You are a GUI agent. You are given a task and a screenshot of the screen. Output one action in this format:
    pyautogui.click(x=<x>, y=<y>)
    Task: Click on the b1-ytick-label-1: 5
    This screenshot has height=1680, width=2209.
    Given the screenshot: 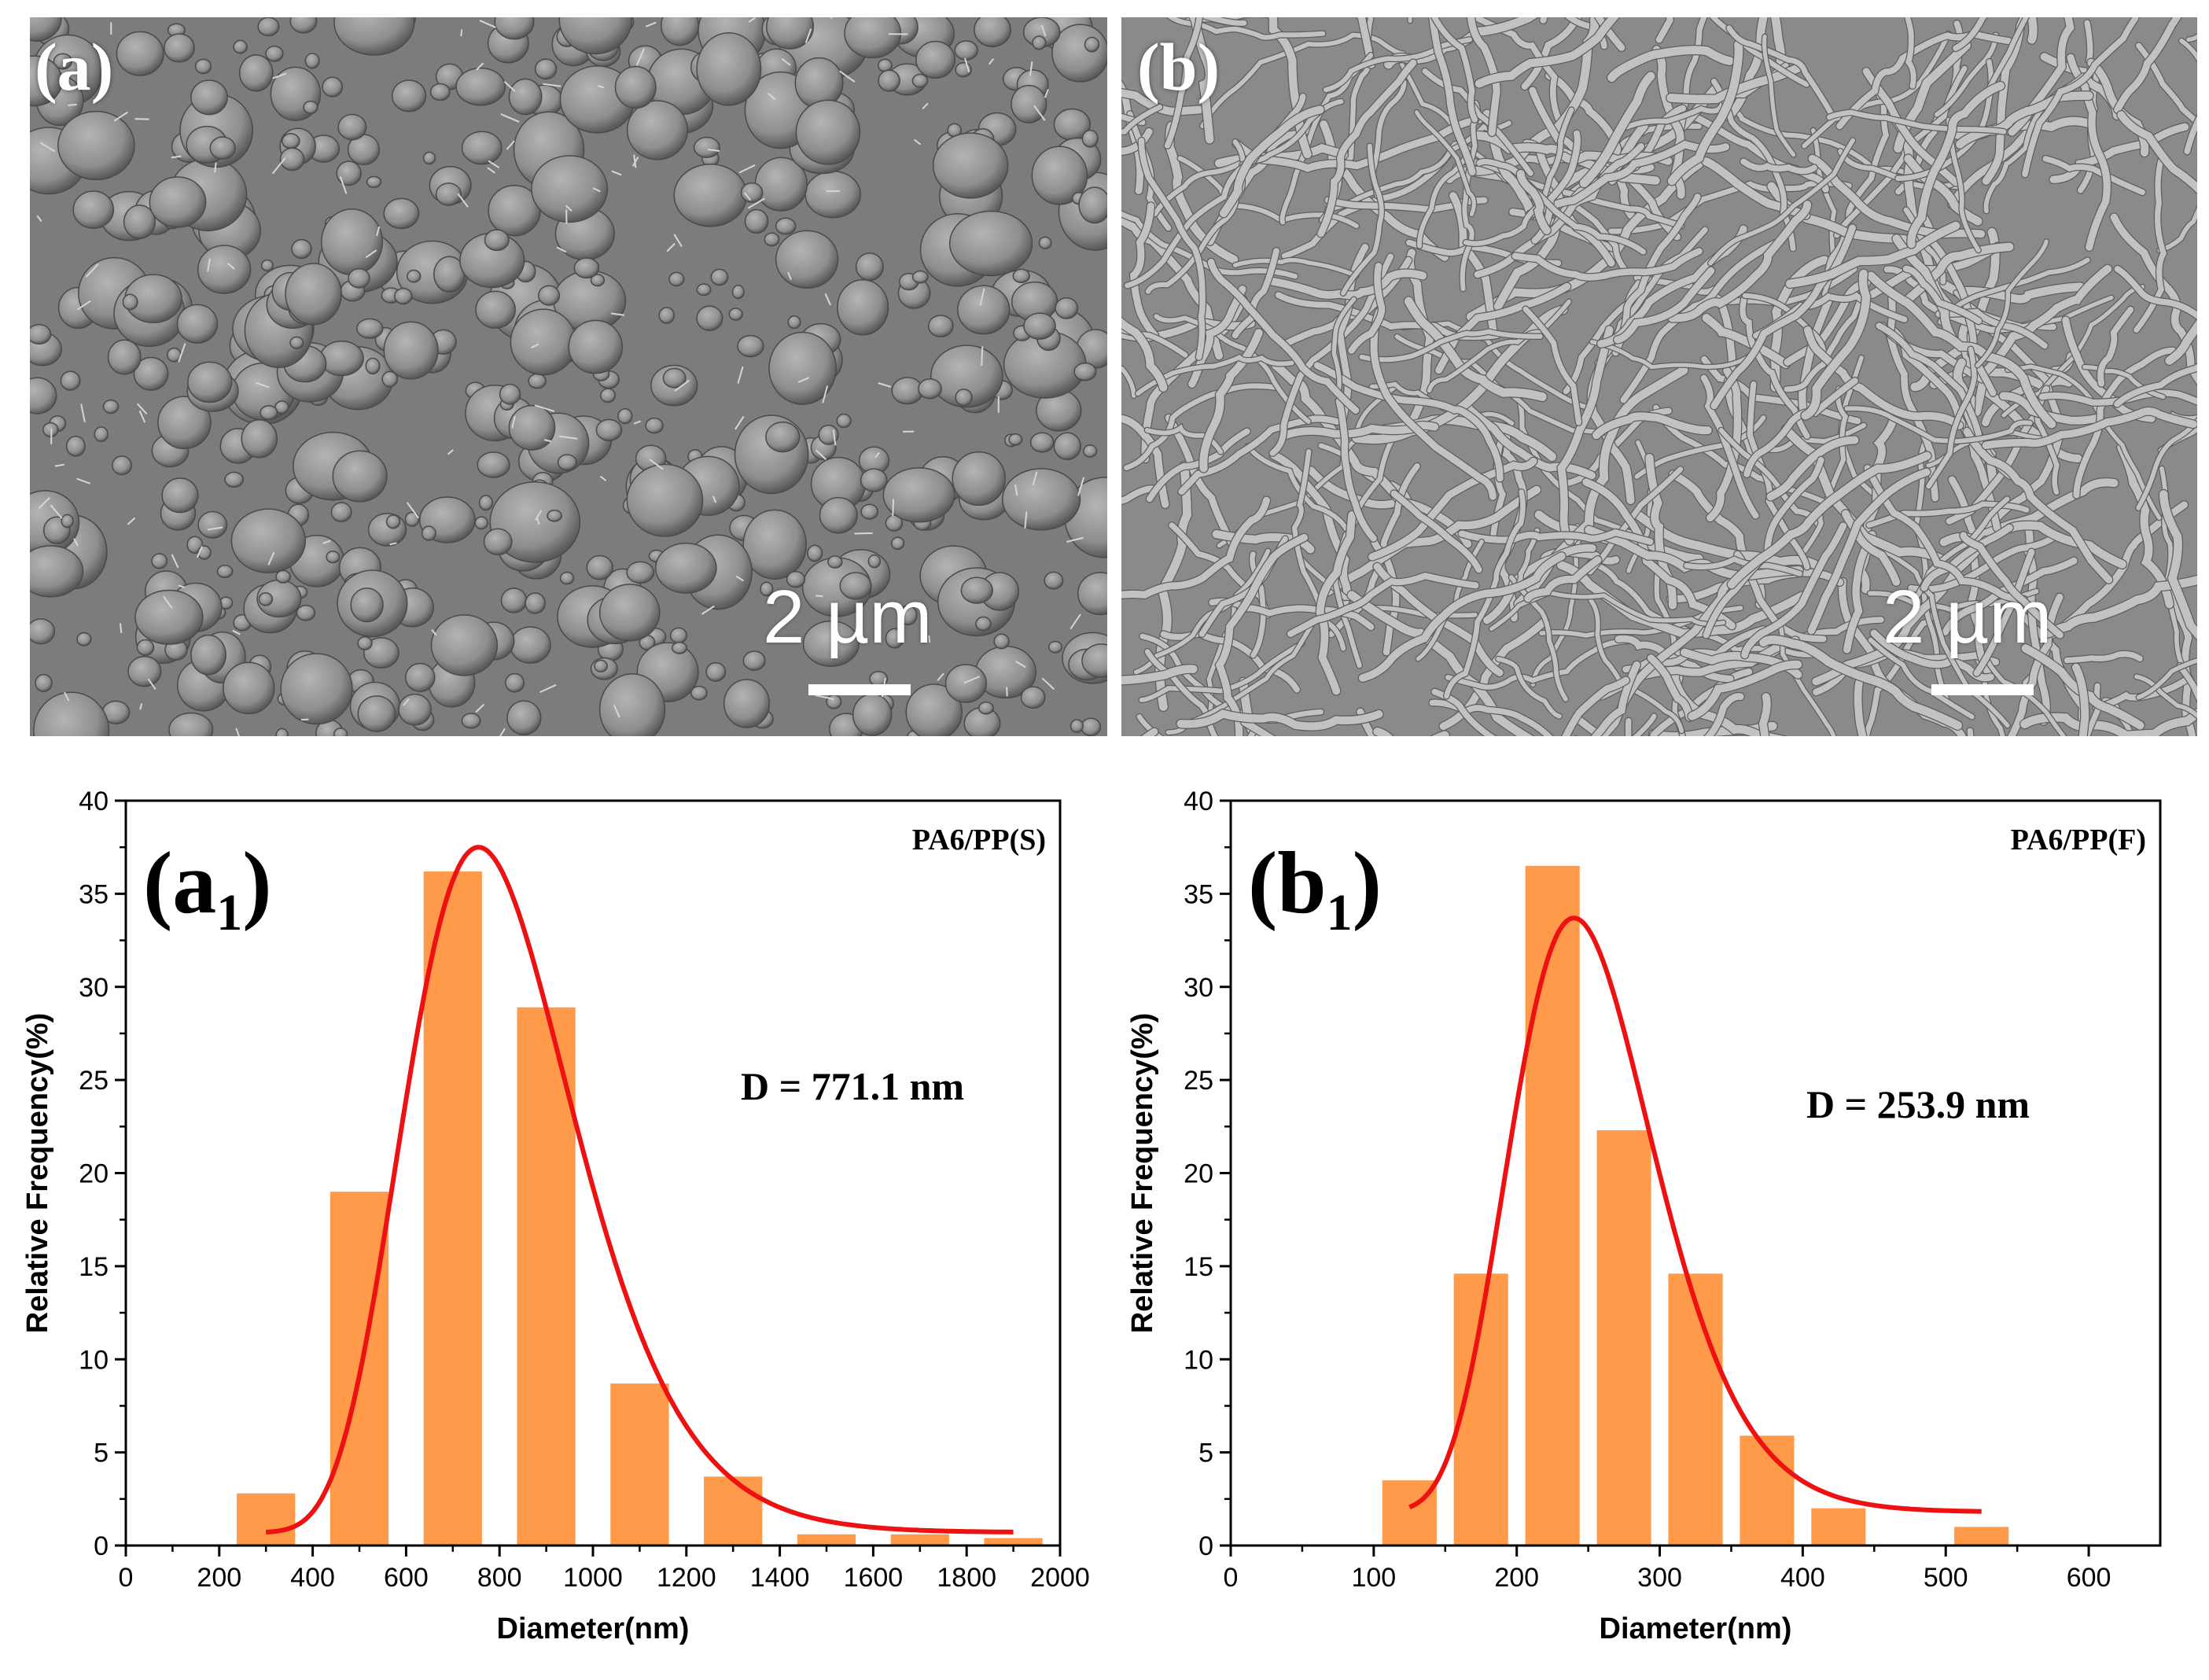 What is the action you would take?
    pyautogui.click(x=1205, y=1453)
    